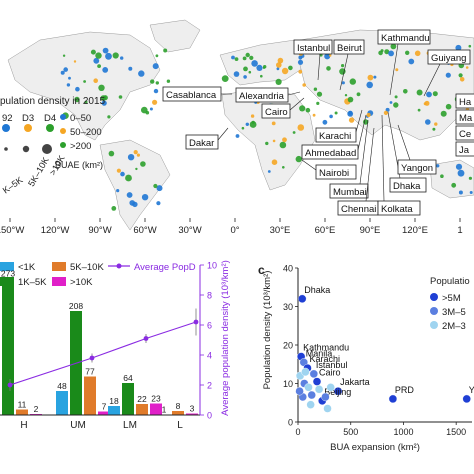 The height and width of the screenshot is (474, 474). I want to click on bar-value-label: 3, so click(192, 409).